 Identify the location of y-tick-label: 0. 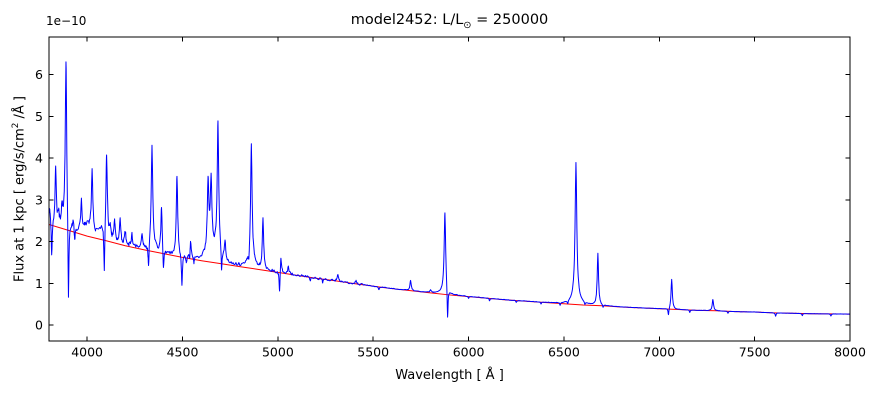
(39, 325).